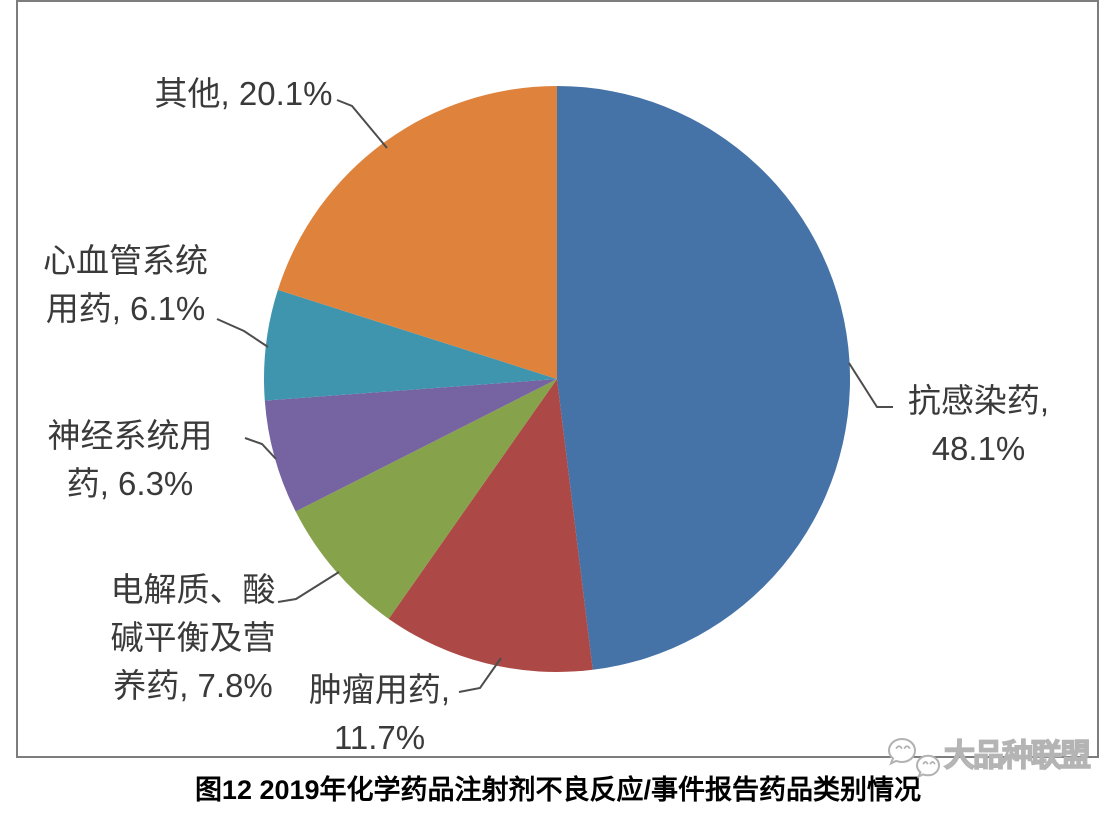 The height and width of the screenshot is (813, 1116). Describe the element at coordinates (870, 385) in the screenshot. I see `leader-line-antiinfective` at that location.